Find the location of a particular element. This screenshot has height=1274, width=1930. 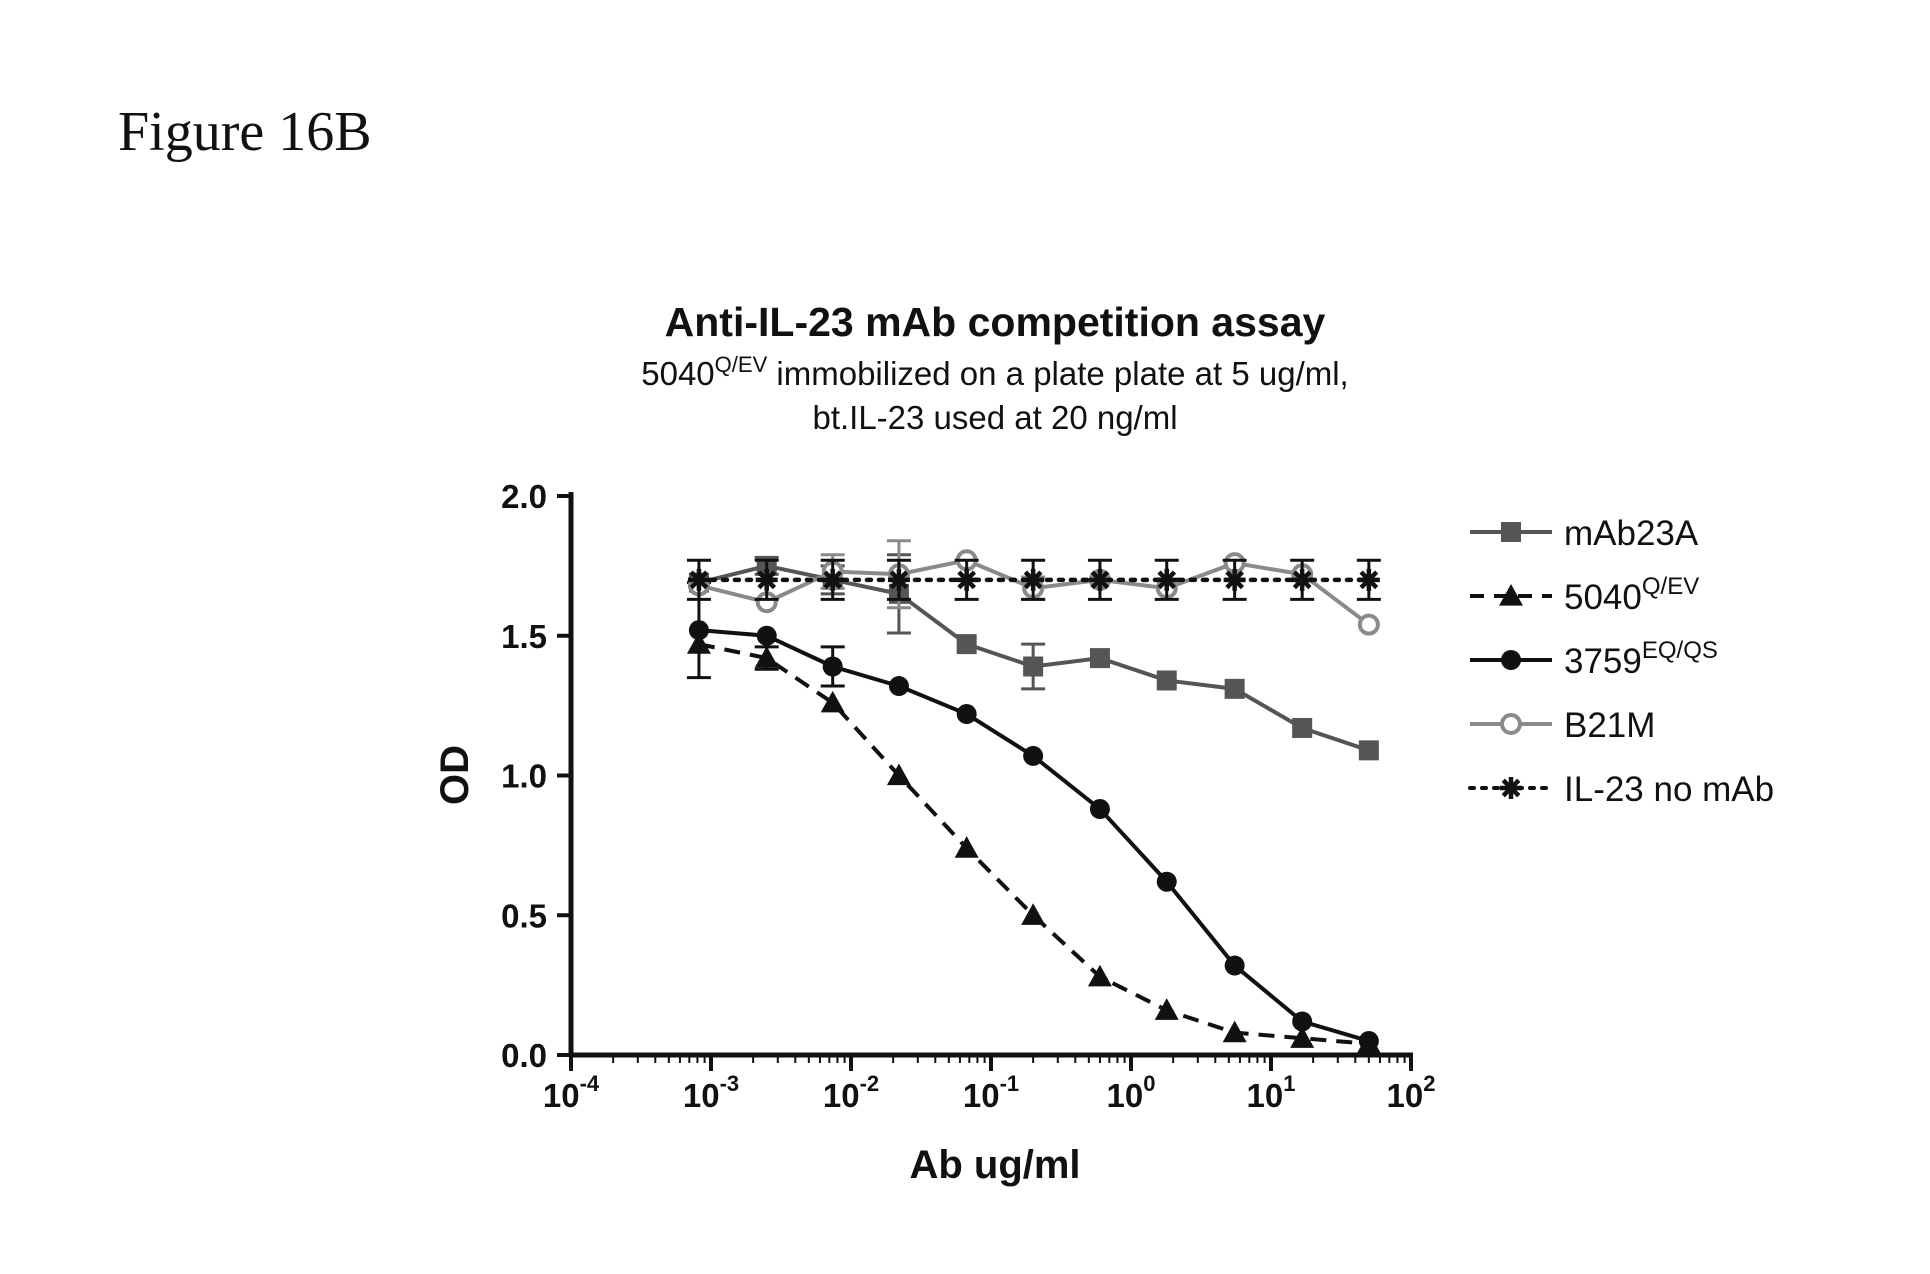

legend: mAb23A 5040Q/EV 3759EQ/QS B21M IL-23 no mAb is located at coordinates (1621, 661).